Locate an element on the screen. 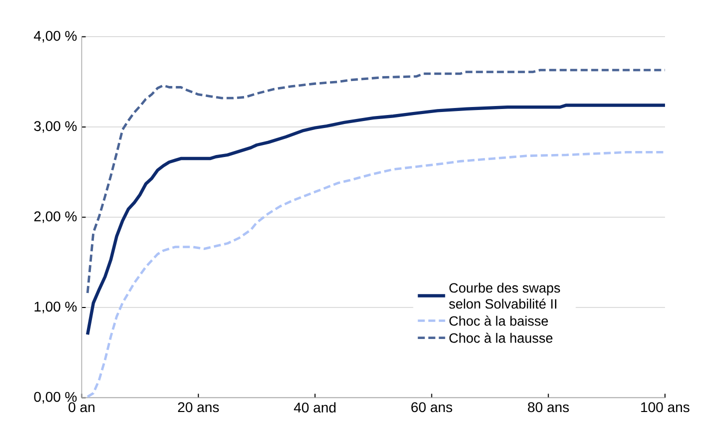  legend-label: Choc à la baisse is located at coordinates (498, 321).